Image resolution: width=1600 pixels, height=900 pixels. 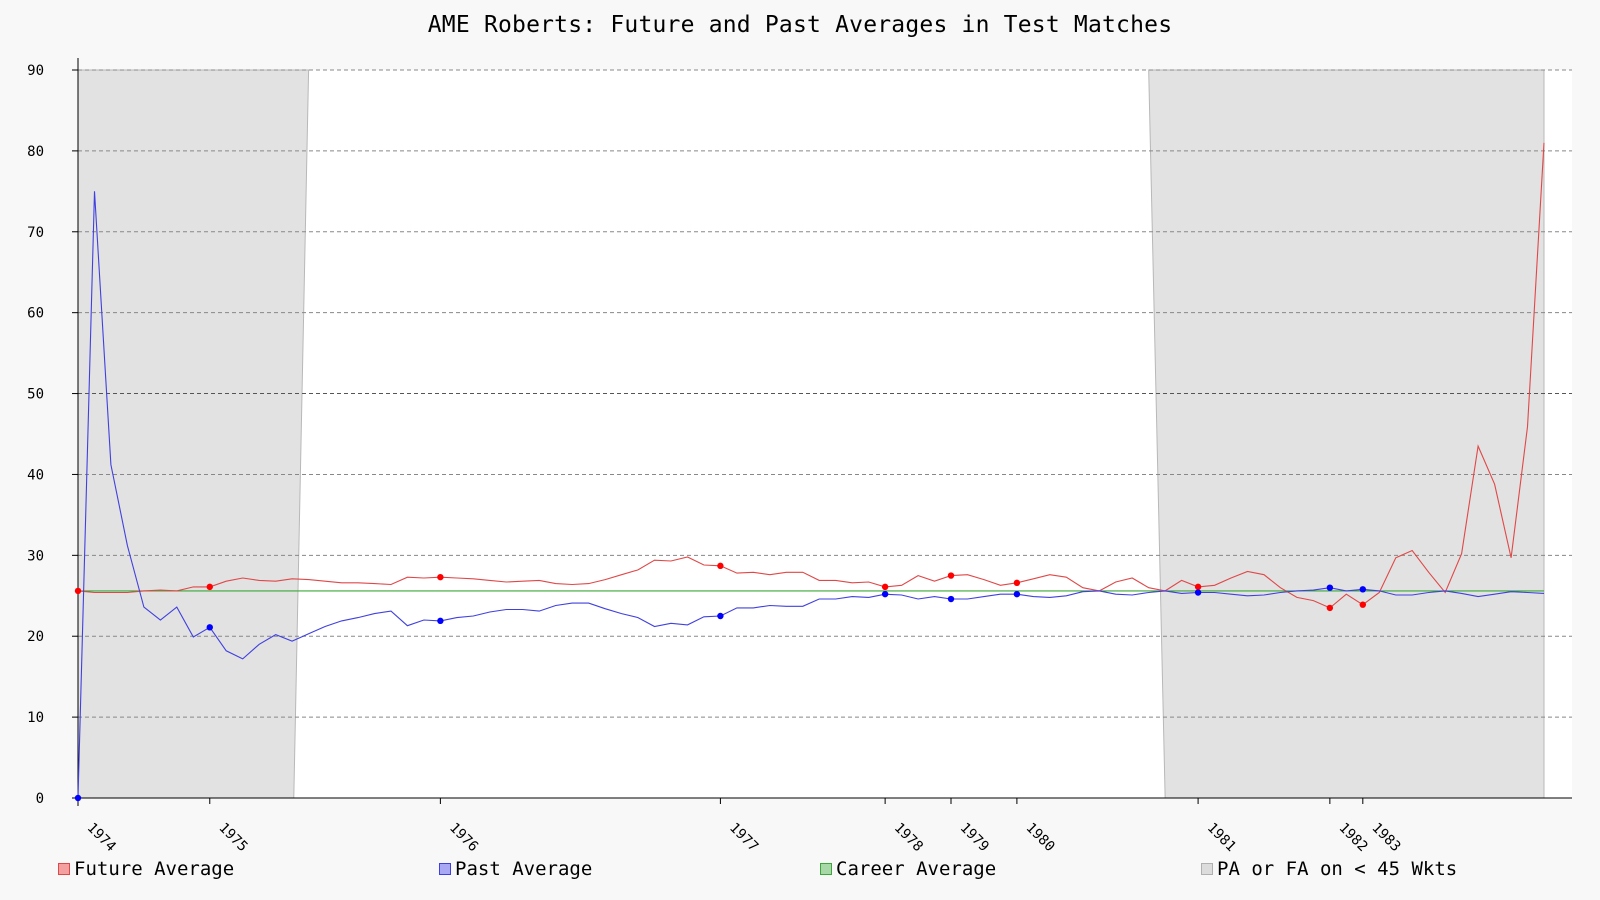 I want to click on y-tick-label-70: 70, so click(x=35, y=233).